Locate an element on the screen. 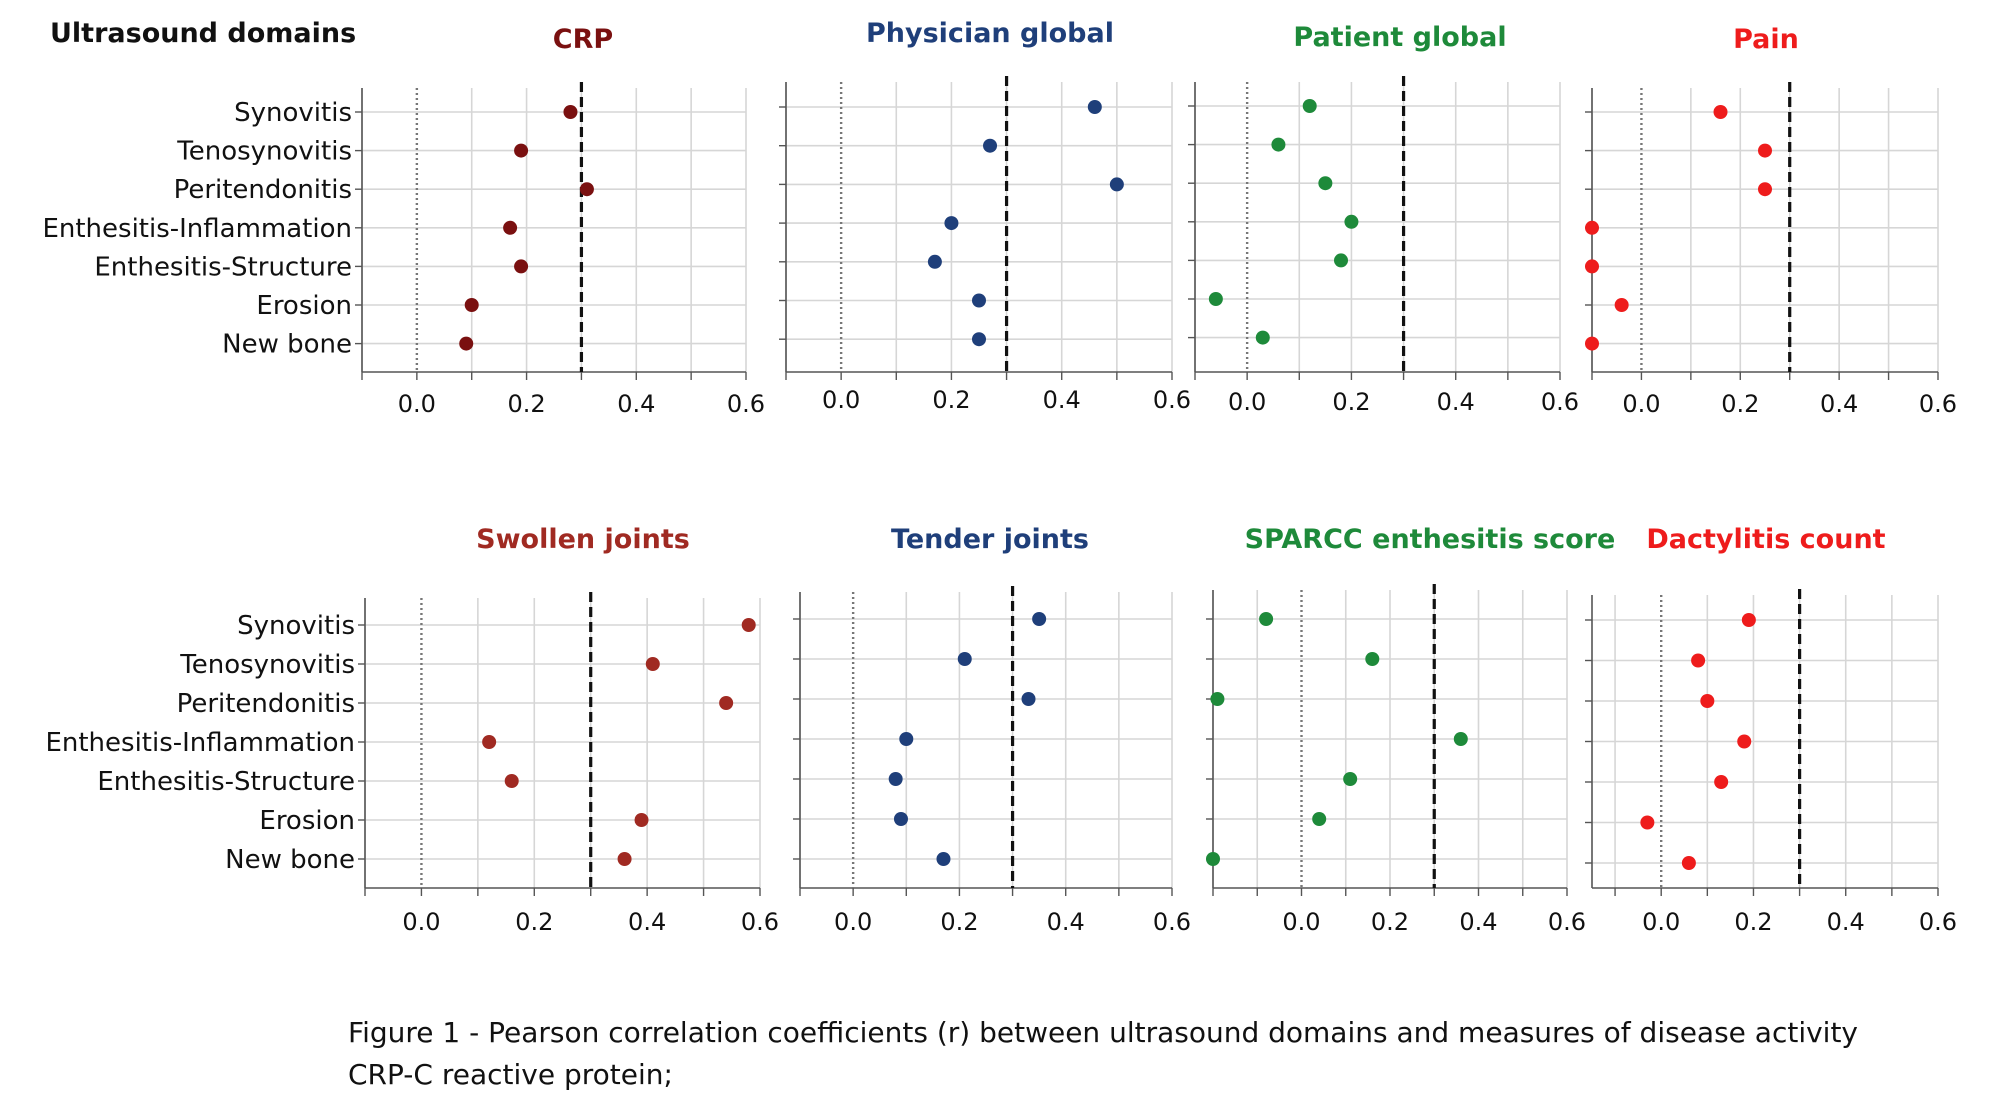  panel-2: Physician global 0.0 0.2 0.4 0.6 is located at coordinates (985, 216).